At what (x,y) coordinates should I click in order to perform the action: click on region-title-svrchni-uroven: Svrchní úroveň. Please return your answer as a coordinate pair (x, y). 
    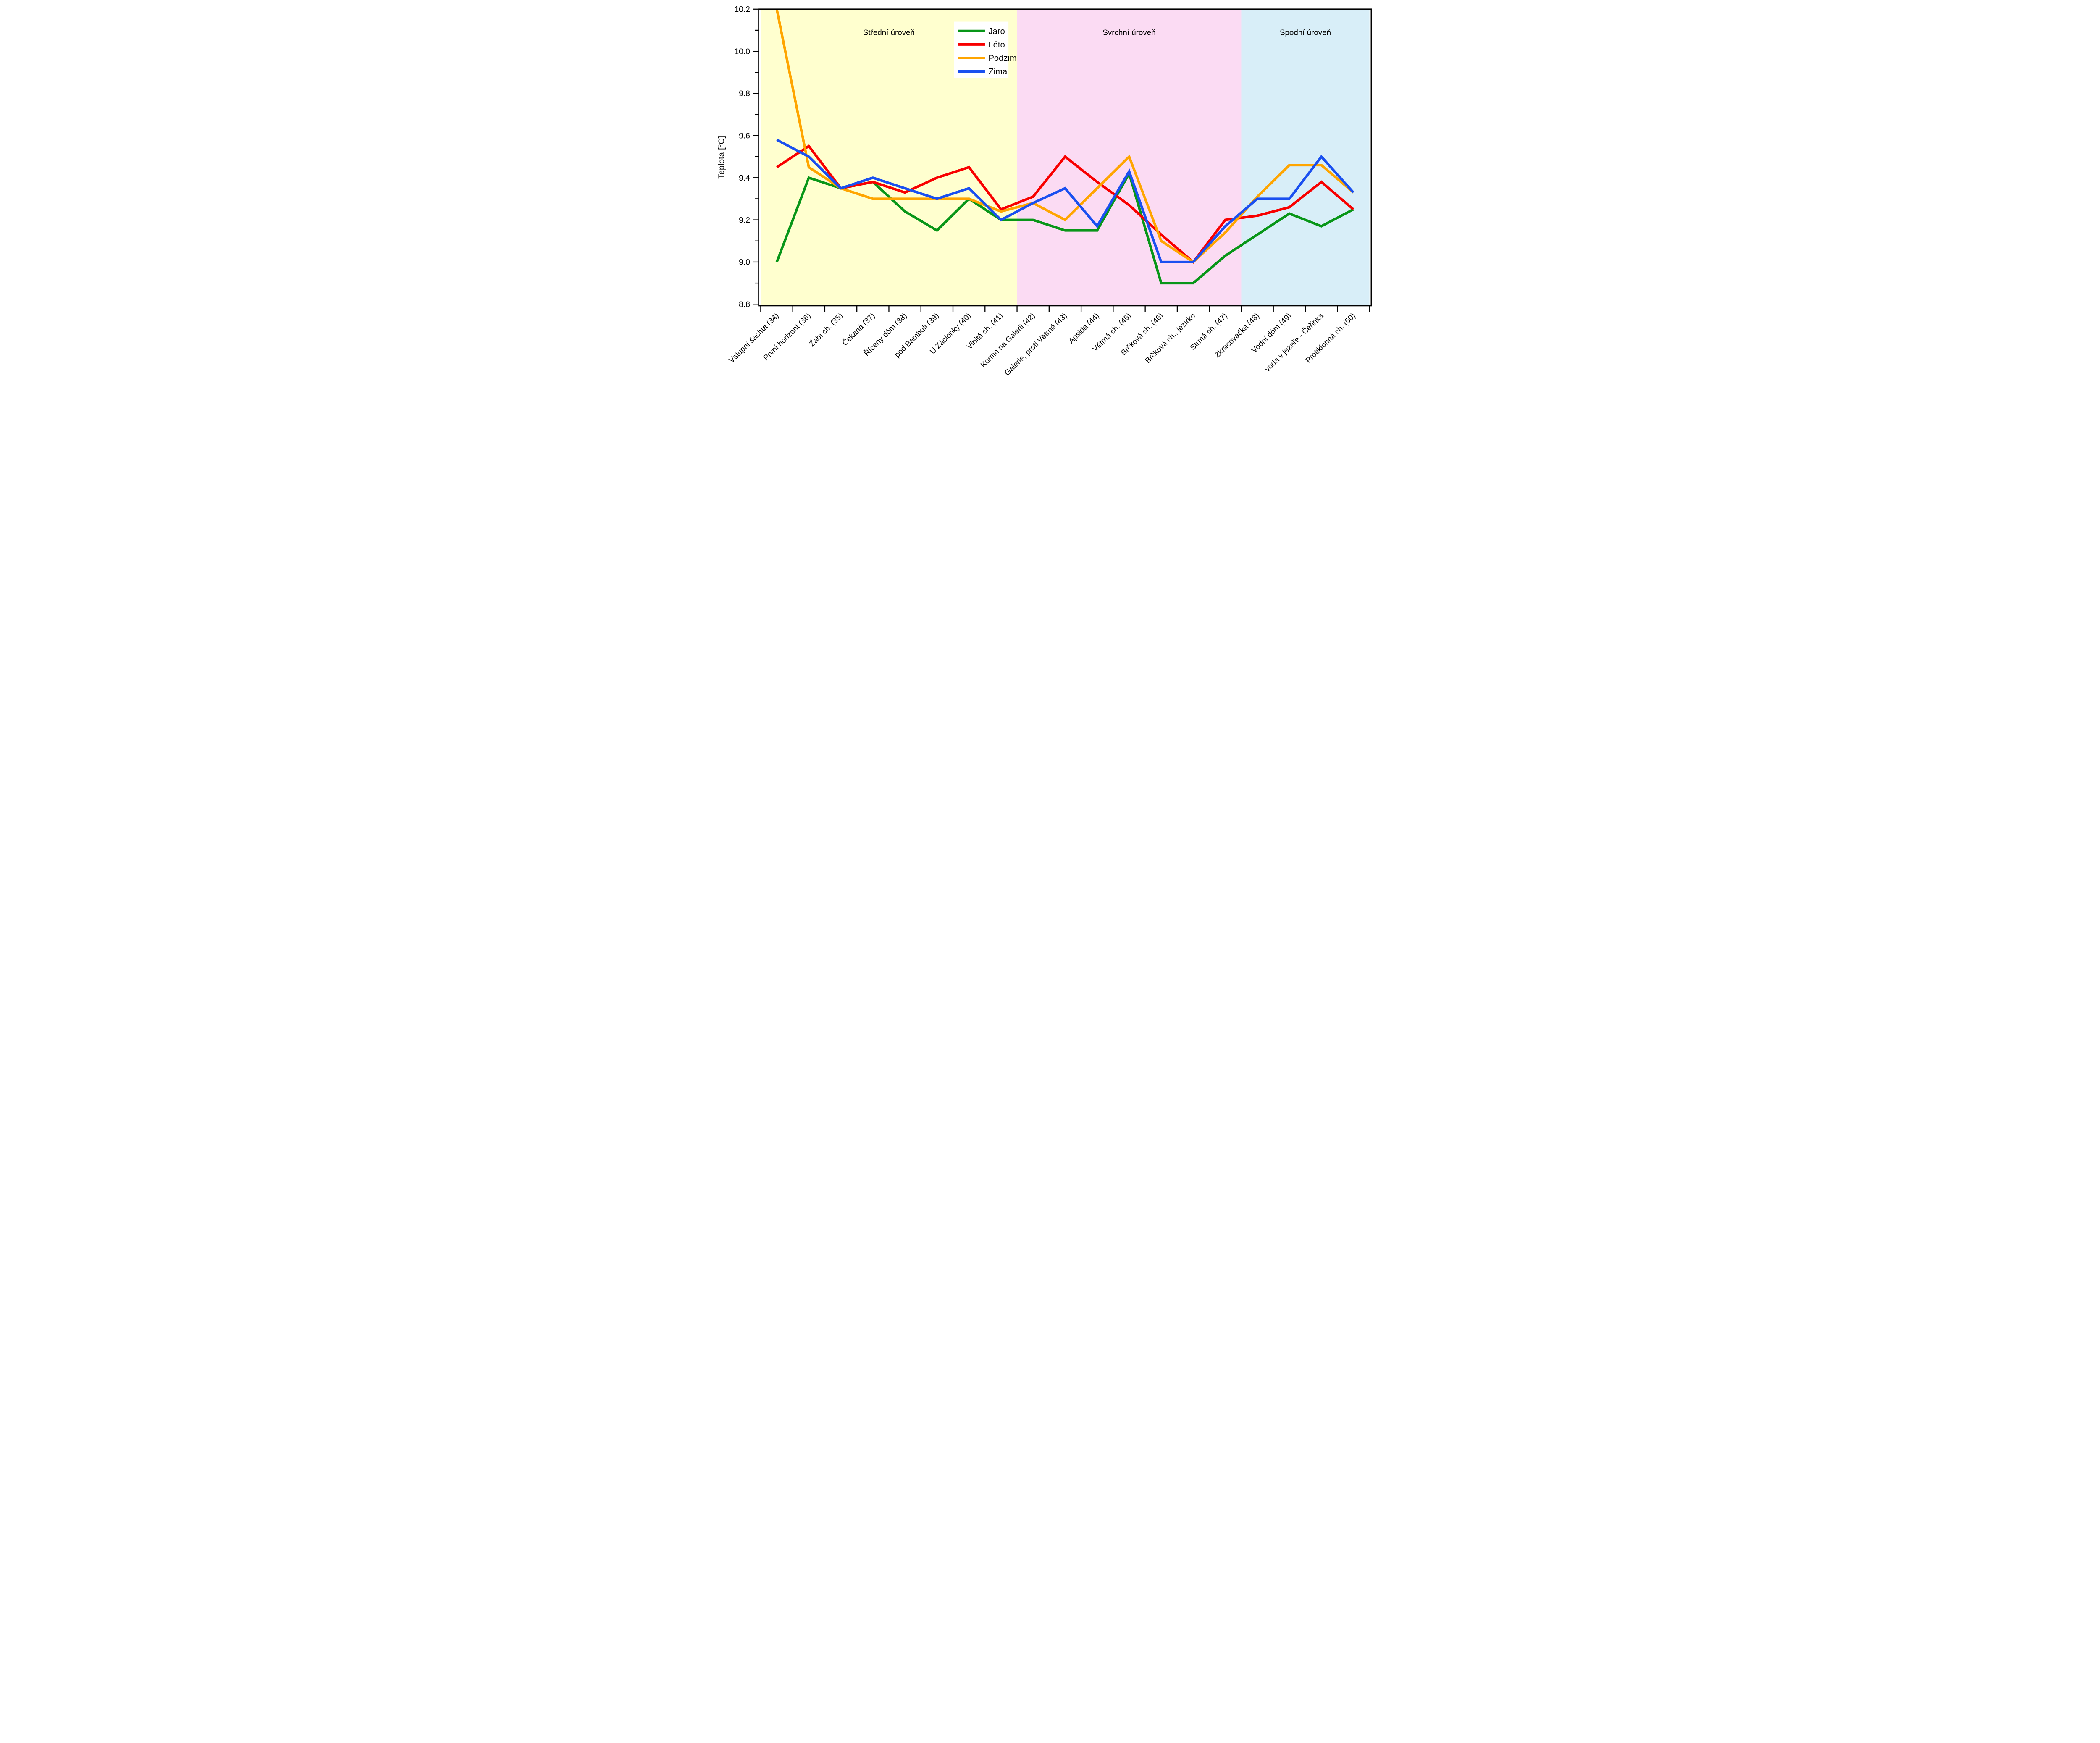
    Looking at the image, I should click on (1128, 32).